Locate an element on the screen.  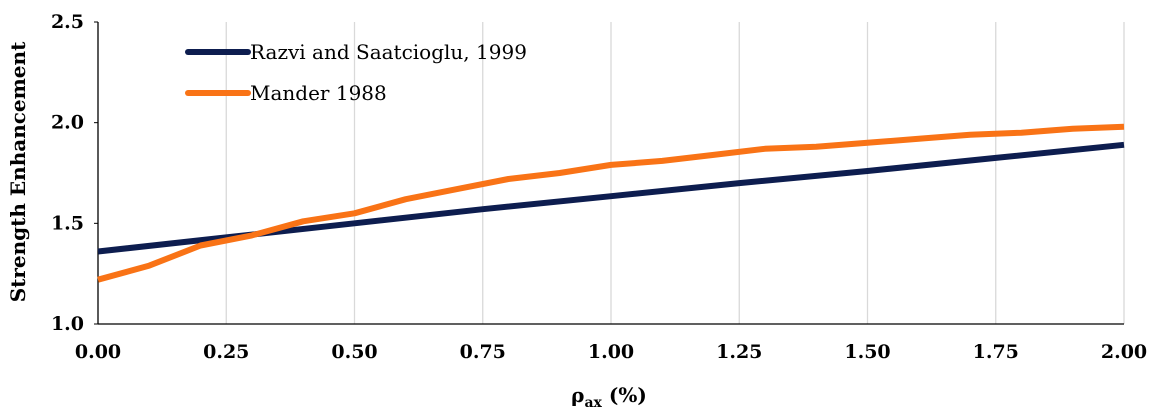
x-tick-label: 1.00 is located at coordinates (611, 352).